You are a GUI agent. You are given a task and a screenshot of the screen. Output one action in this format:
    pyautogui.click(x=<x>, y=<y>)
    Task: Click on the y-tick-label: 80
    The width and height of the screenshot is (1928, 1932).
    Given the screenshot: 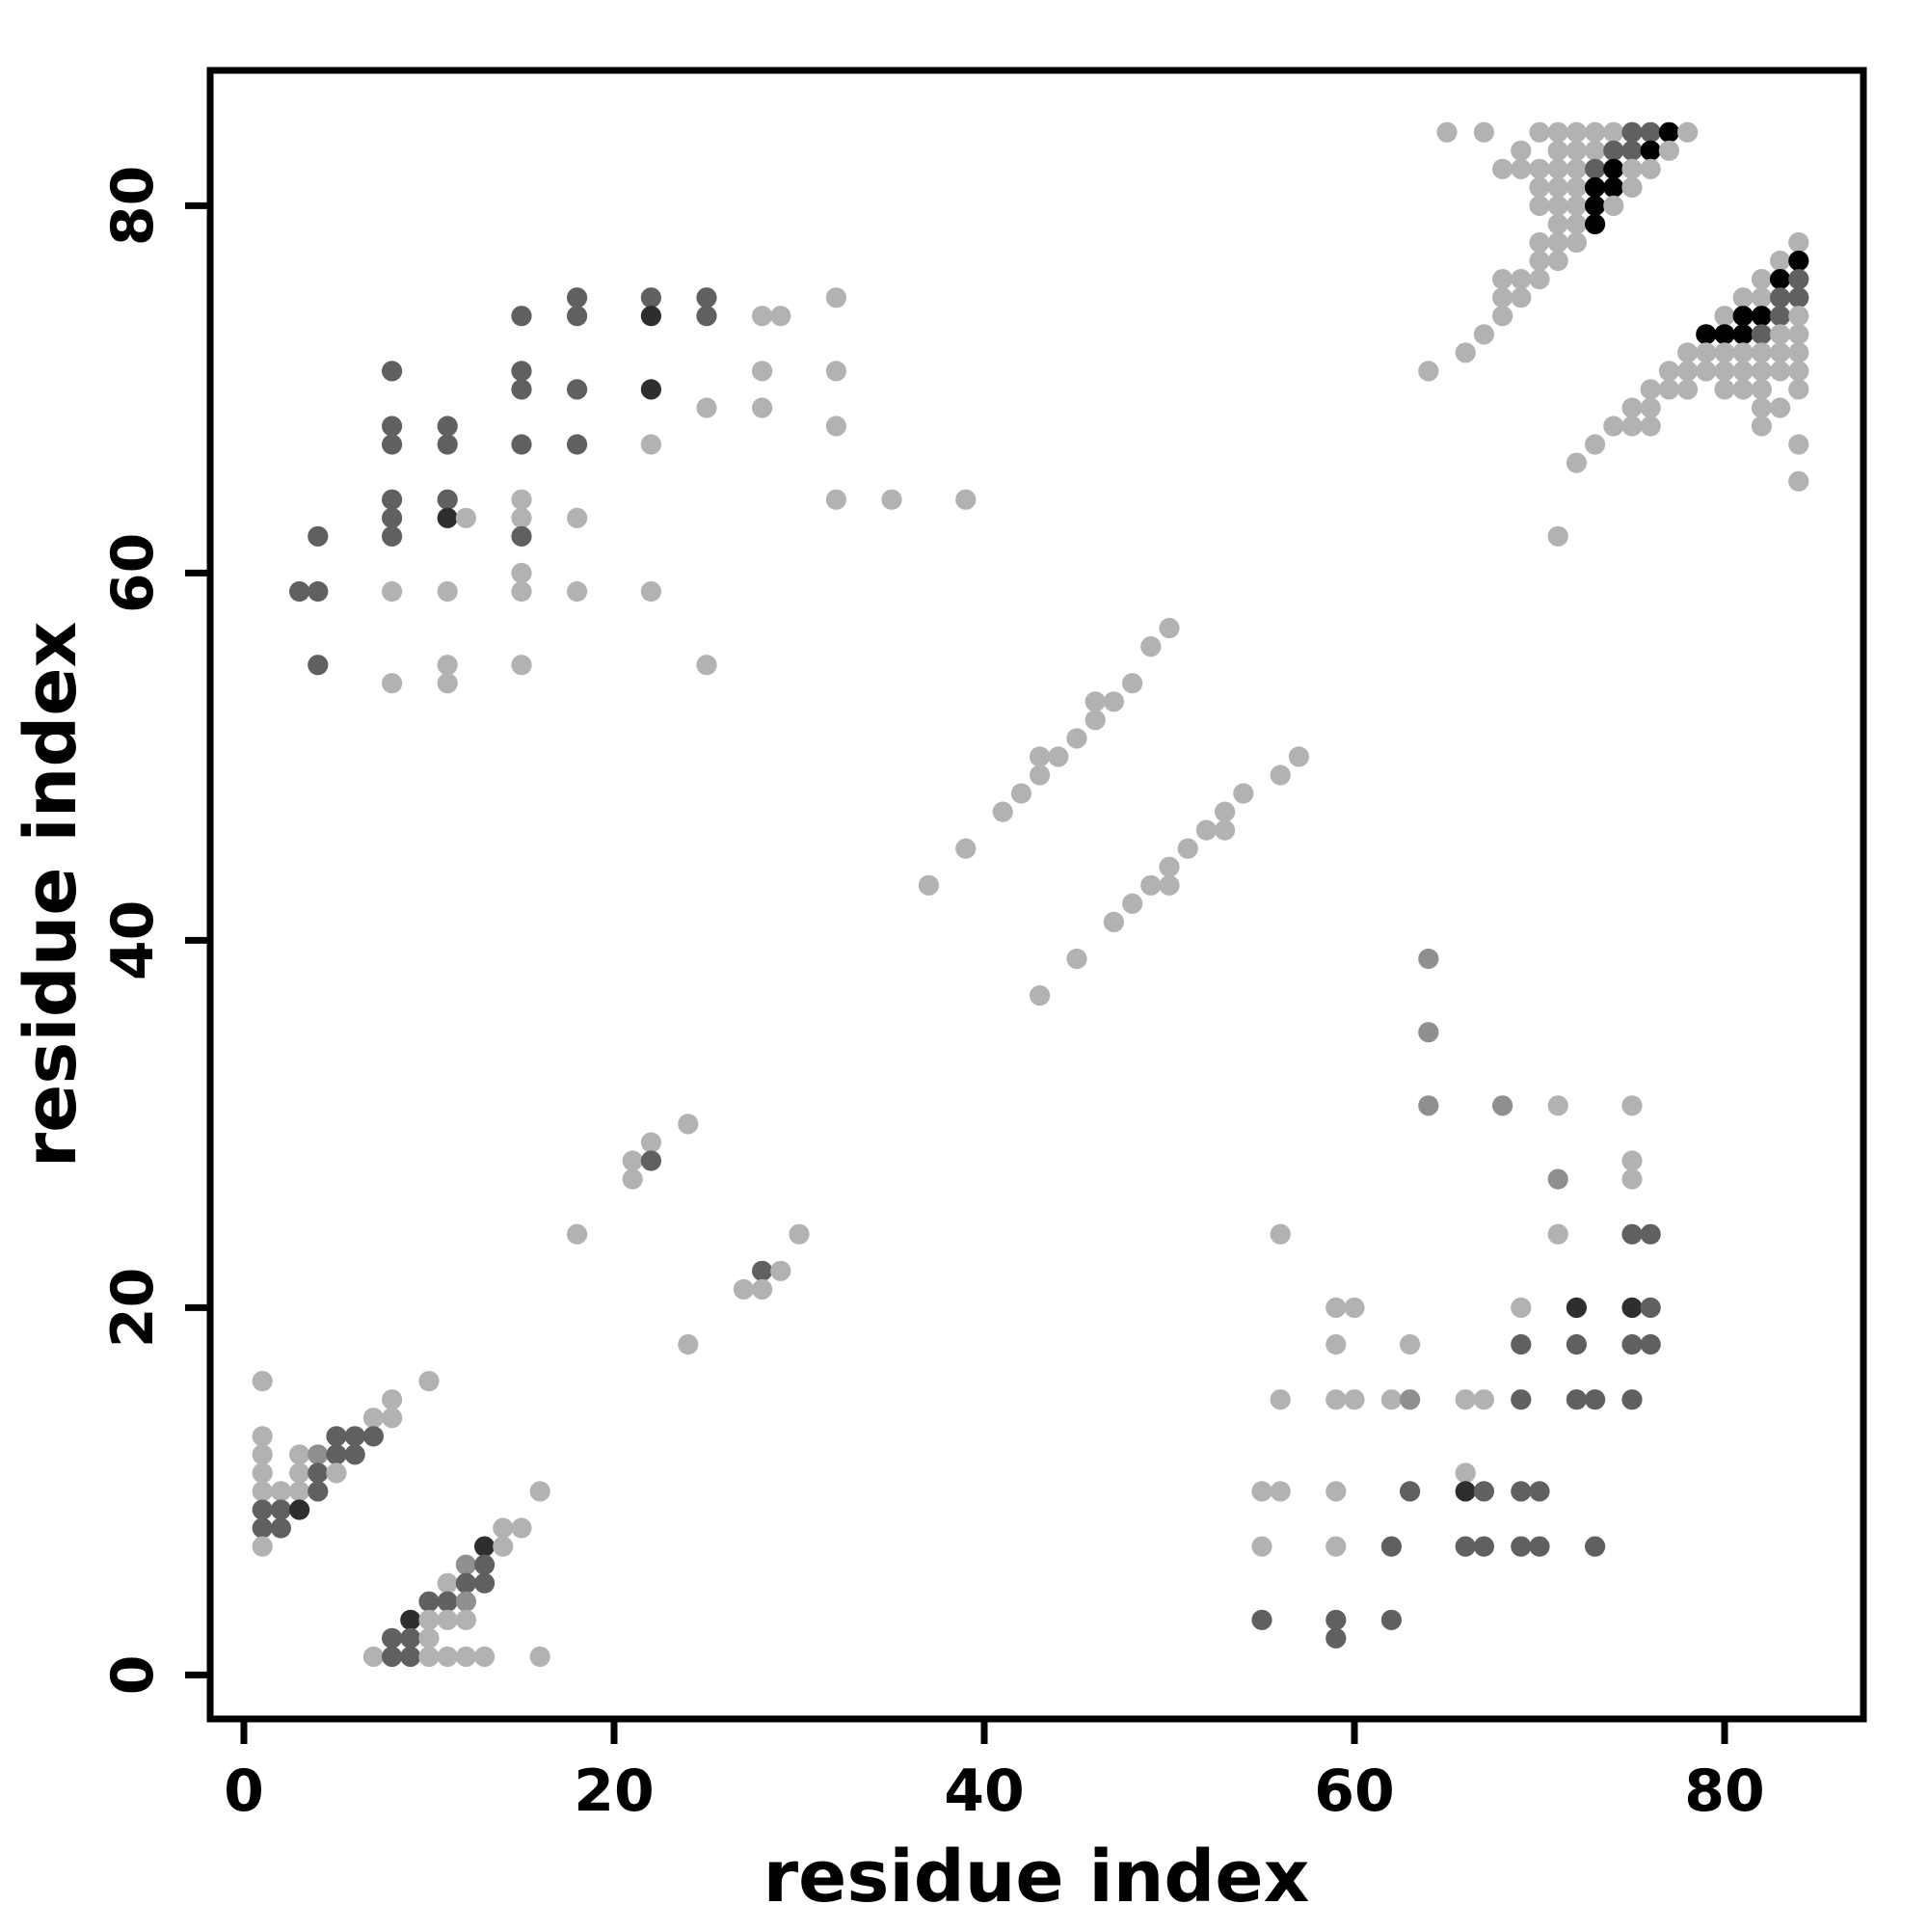 What is the action you would take?
    pyautogui.click(x=133, y=207)
    